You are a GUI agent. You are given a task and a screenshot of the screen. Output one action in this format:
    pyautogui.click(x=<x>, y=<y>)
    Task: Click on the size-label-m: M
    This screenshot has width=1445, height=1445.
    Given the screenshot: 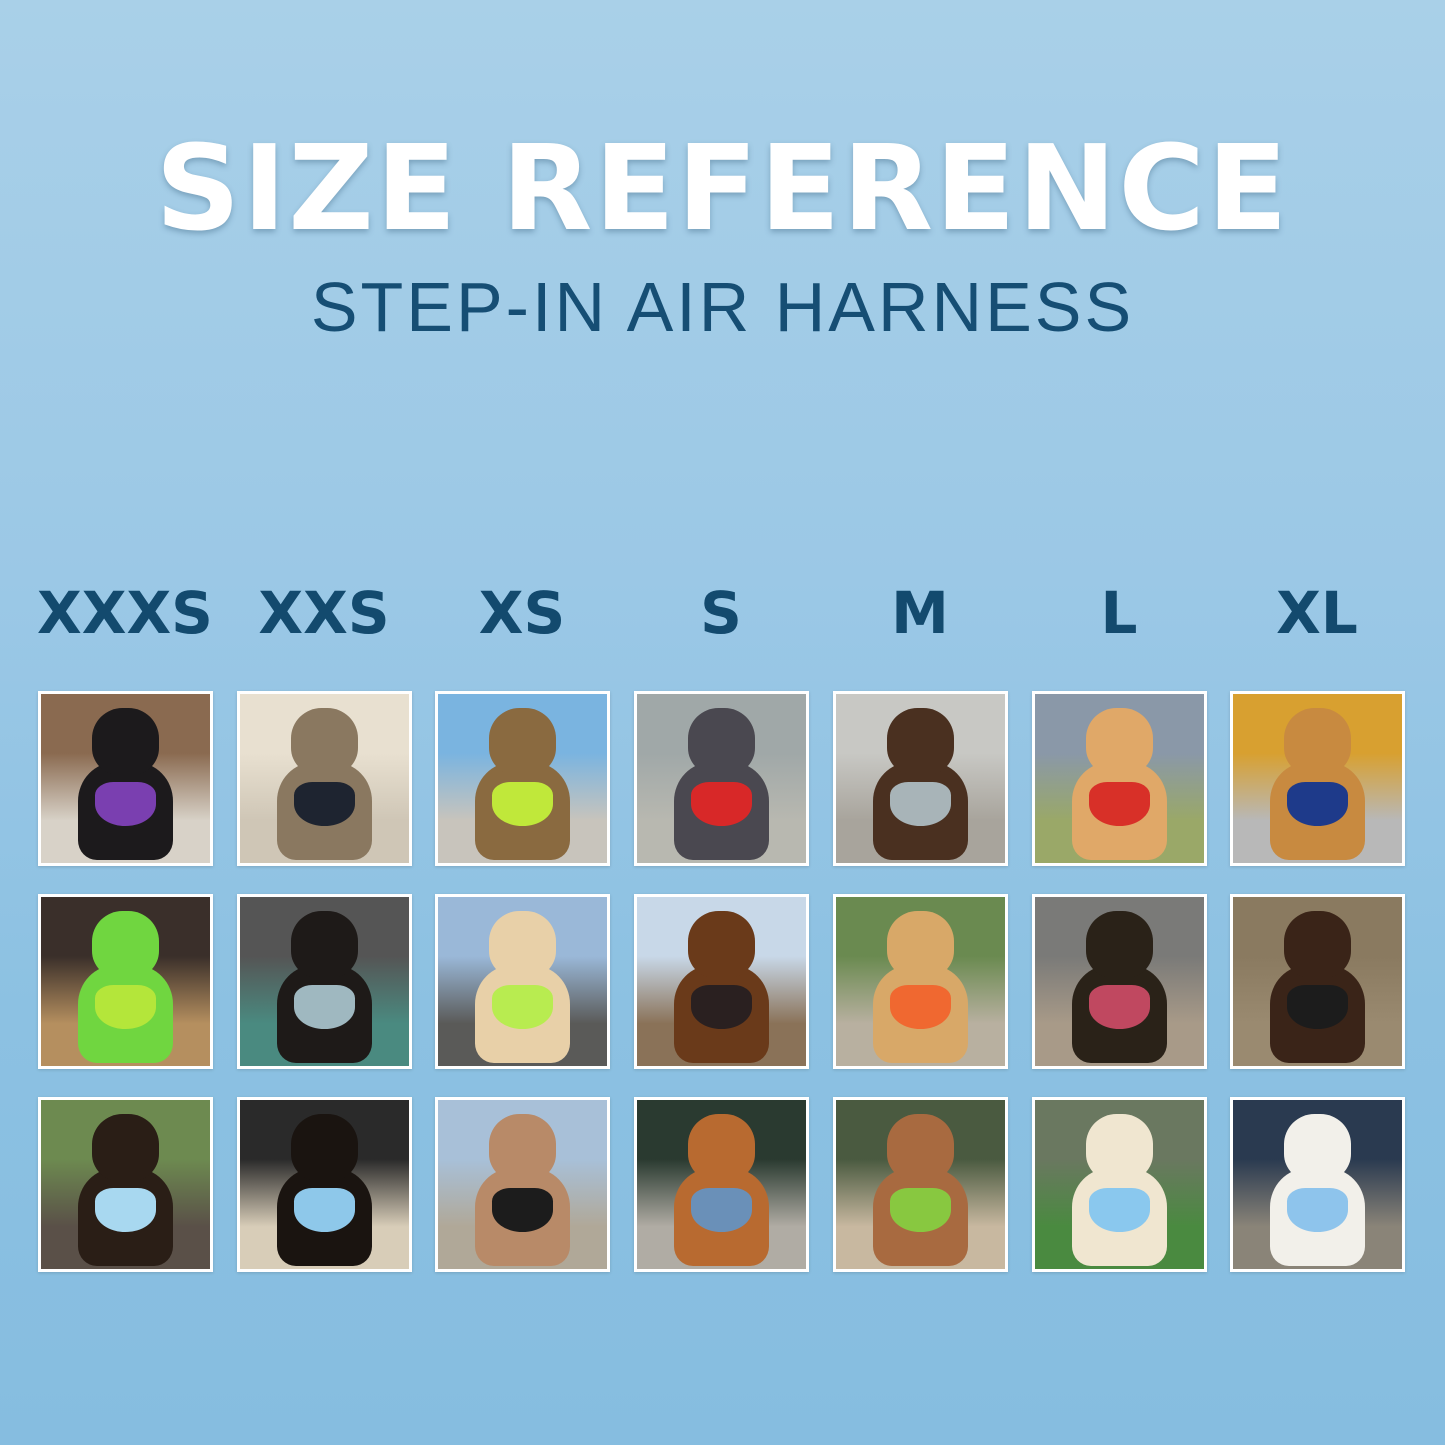 What is the action you would take?
    pyautogui.click(x=920, y=613)
    